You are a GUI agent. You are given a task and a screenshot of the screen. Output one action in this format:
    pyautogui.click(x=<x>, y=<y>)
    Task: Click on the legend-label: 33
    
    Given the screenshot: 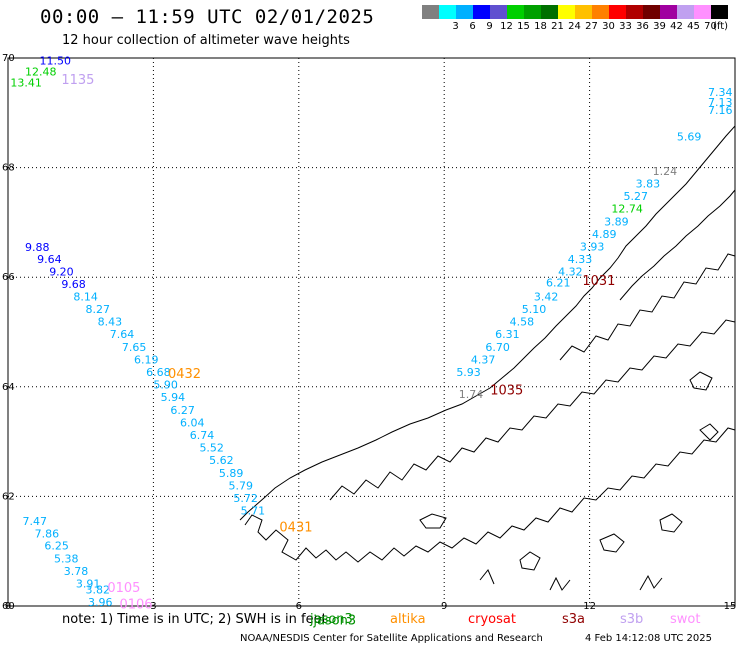 What is the action you would take?
    pyautogui.click(x=625, y=26)
    